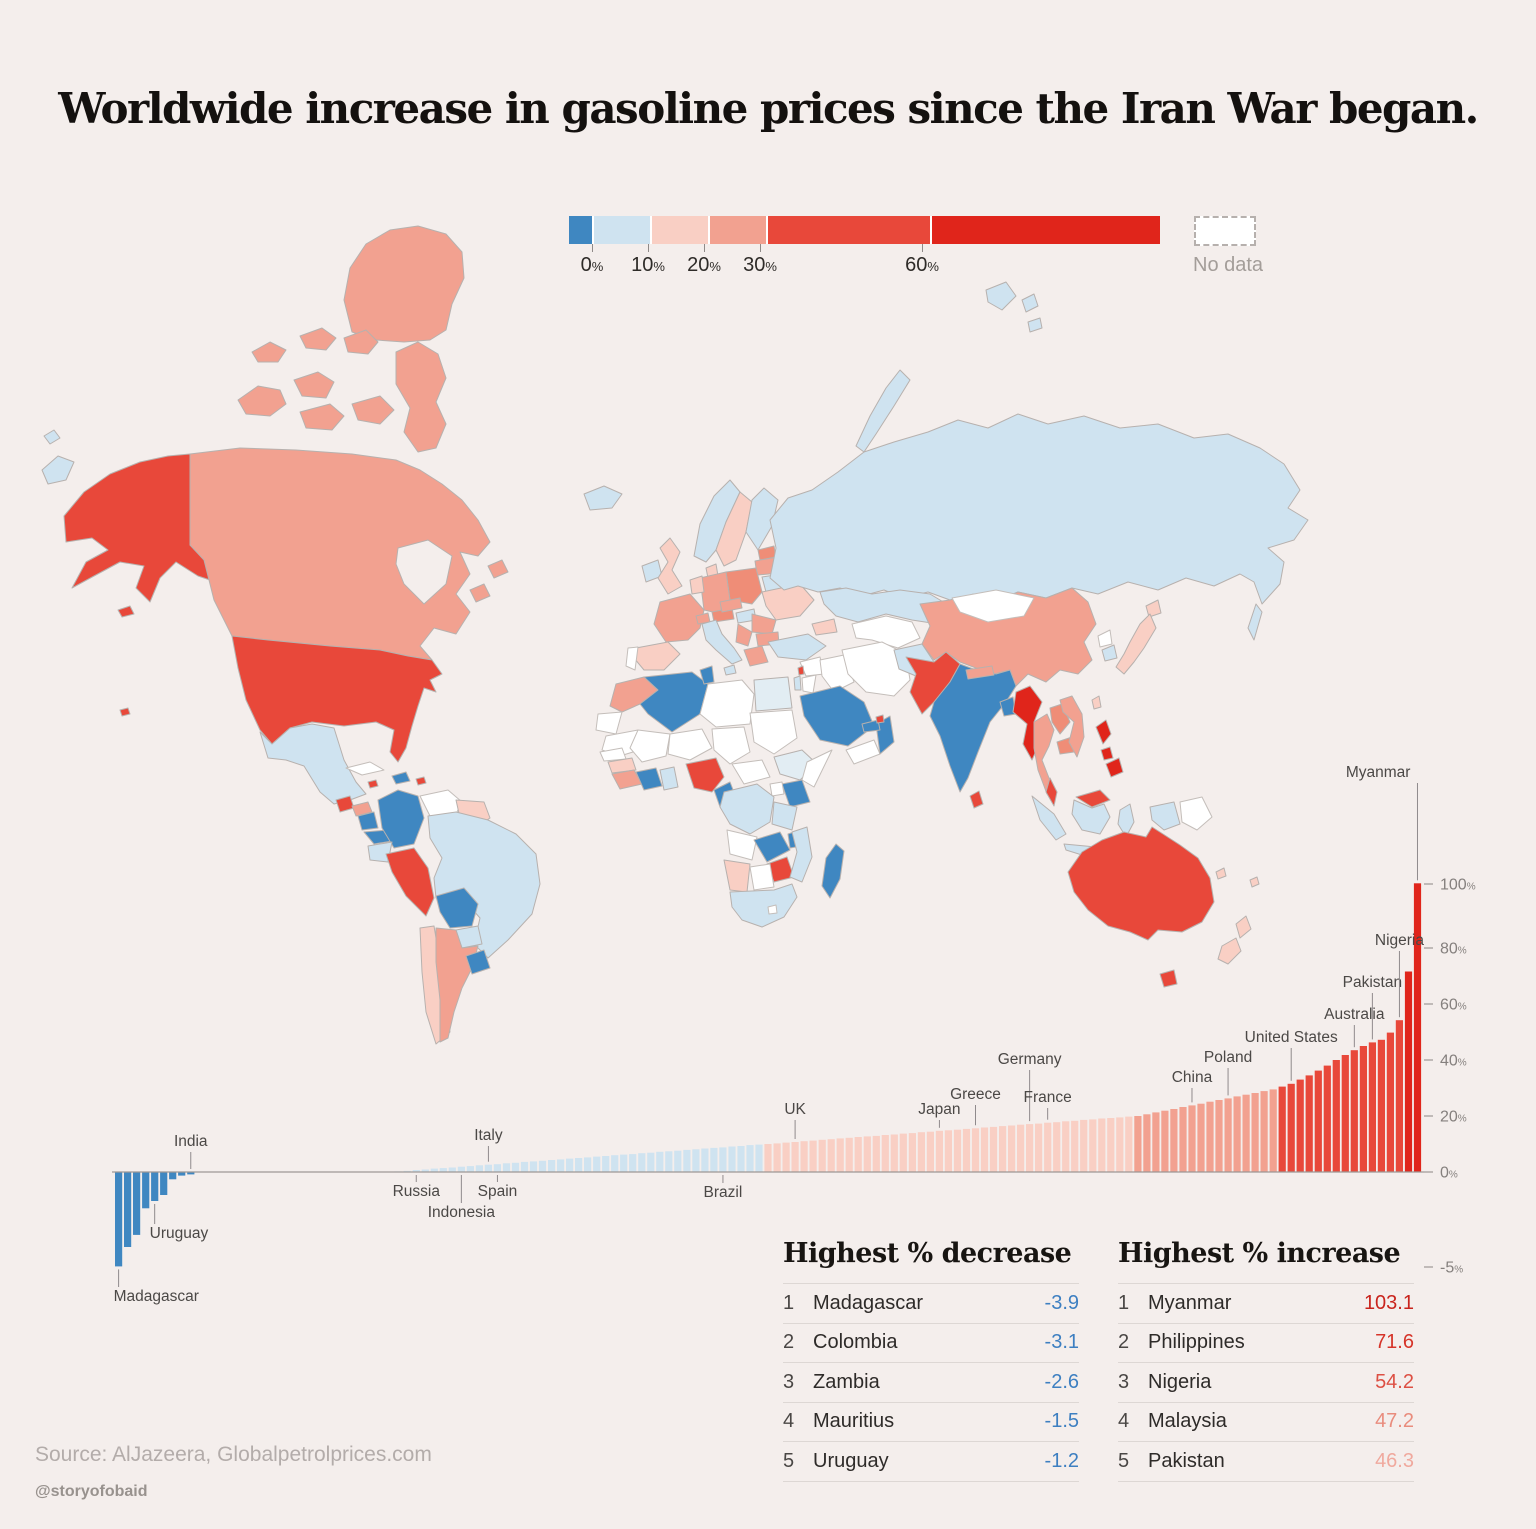 The height and width of the screenshot is (1529, 1536). Describe the element at coordinates (707, 675) in the screenshot. I see `country-tunisia` at that location.